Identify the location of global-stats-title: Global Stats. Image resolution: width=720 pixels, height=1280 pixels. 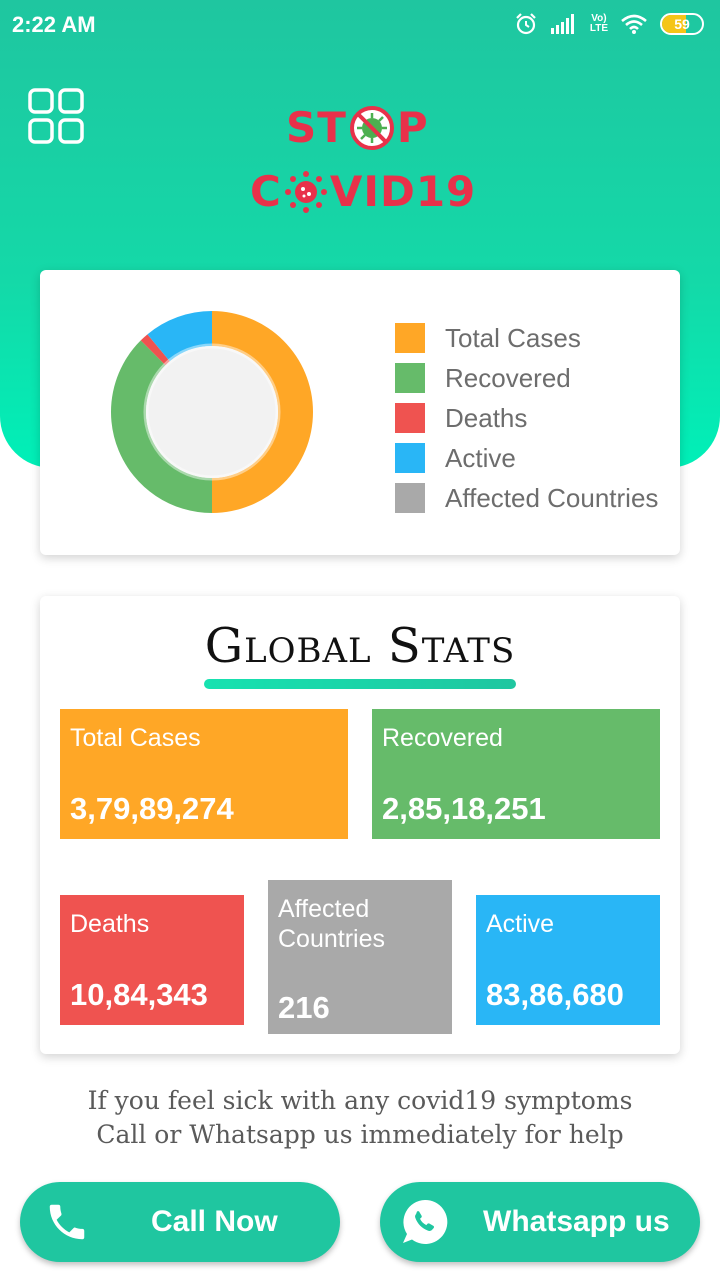
(360, 646).